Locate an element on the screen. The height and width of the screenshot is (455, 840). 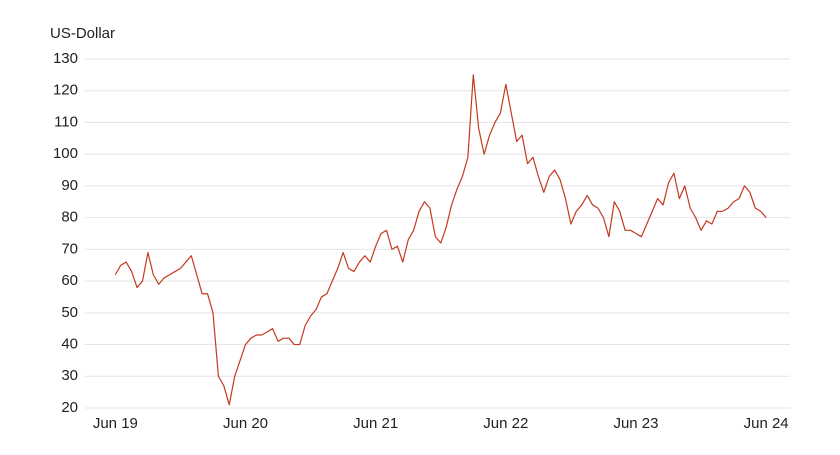
y-tick-label: 30 is located at coordinates (69, 375).